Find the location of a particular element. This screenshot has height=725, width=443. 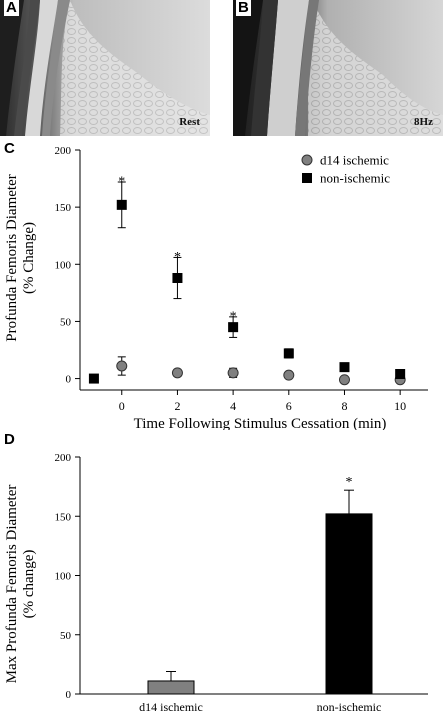

chart-c-xlabel: Time Following Stimulus Cessation (min) is located at coordinates (260, 423).